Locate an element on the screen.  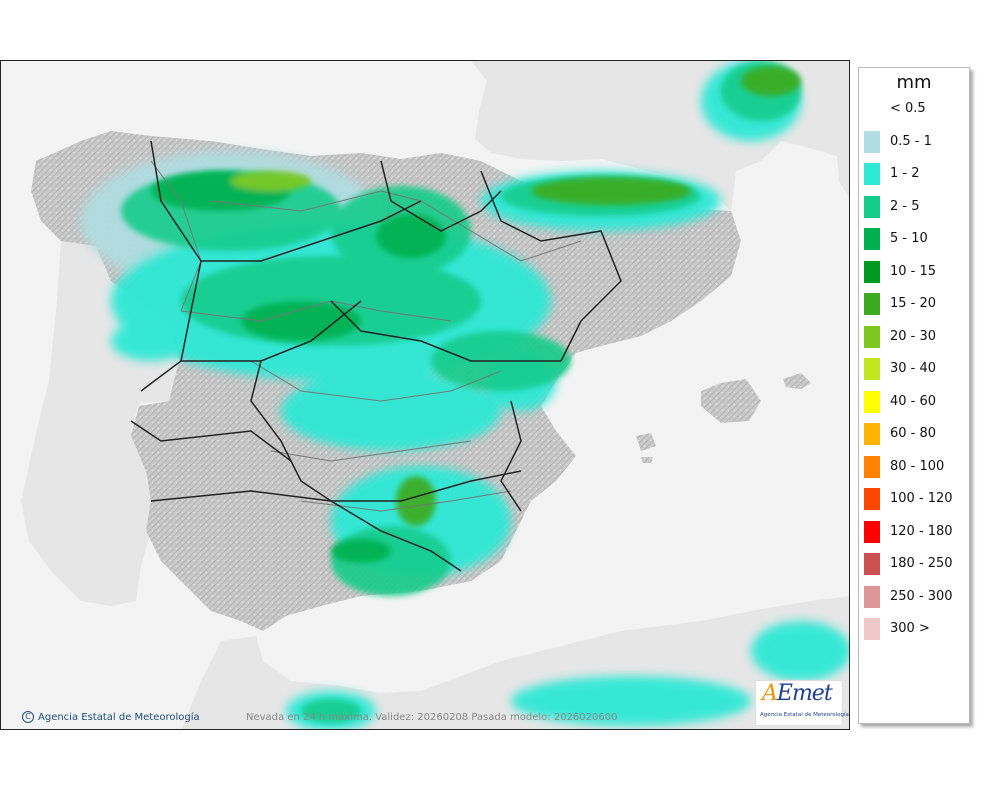
legend-label: 0.5 - 1 is located at coordinates (911, 141).